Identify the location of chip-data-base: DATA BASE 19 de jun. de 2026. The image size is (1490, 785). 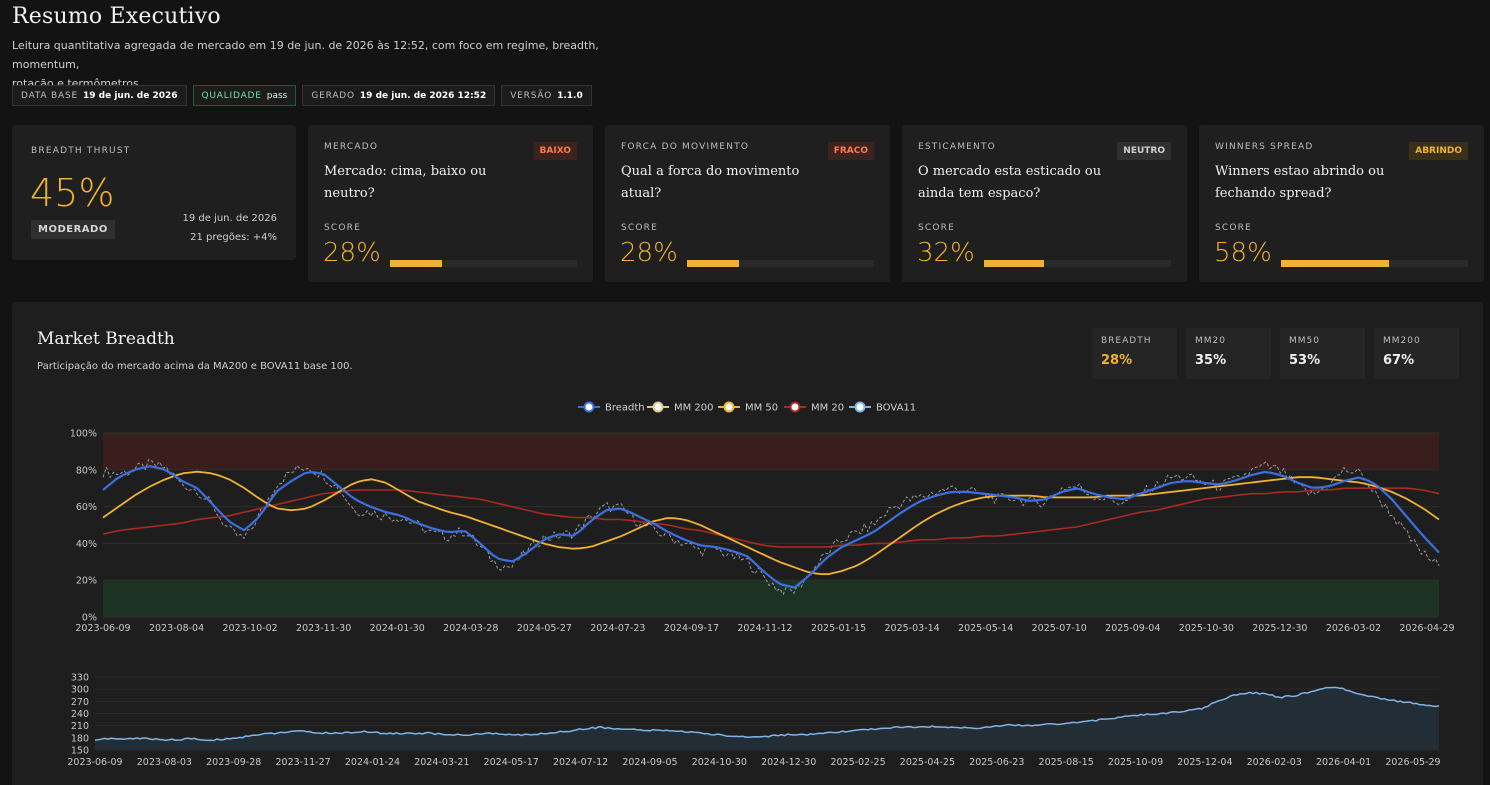
(99, 95).